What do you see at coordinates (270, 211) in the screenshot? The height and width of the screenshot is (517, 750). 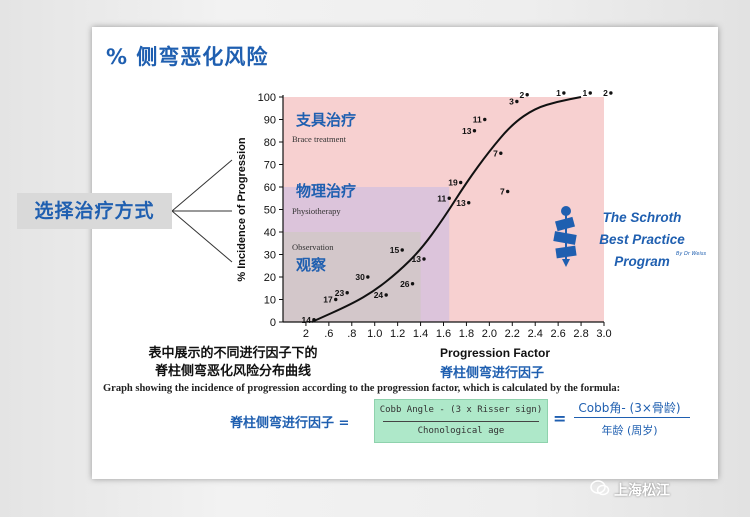 I see `y-tick-label: 50` at bounding box center [270, 211].